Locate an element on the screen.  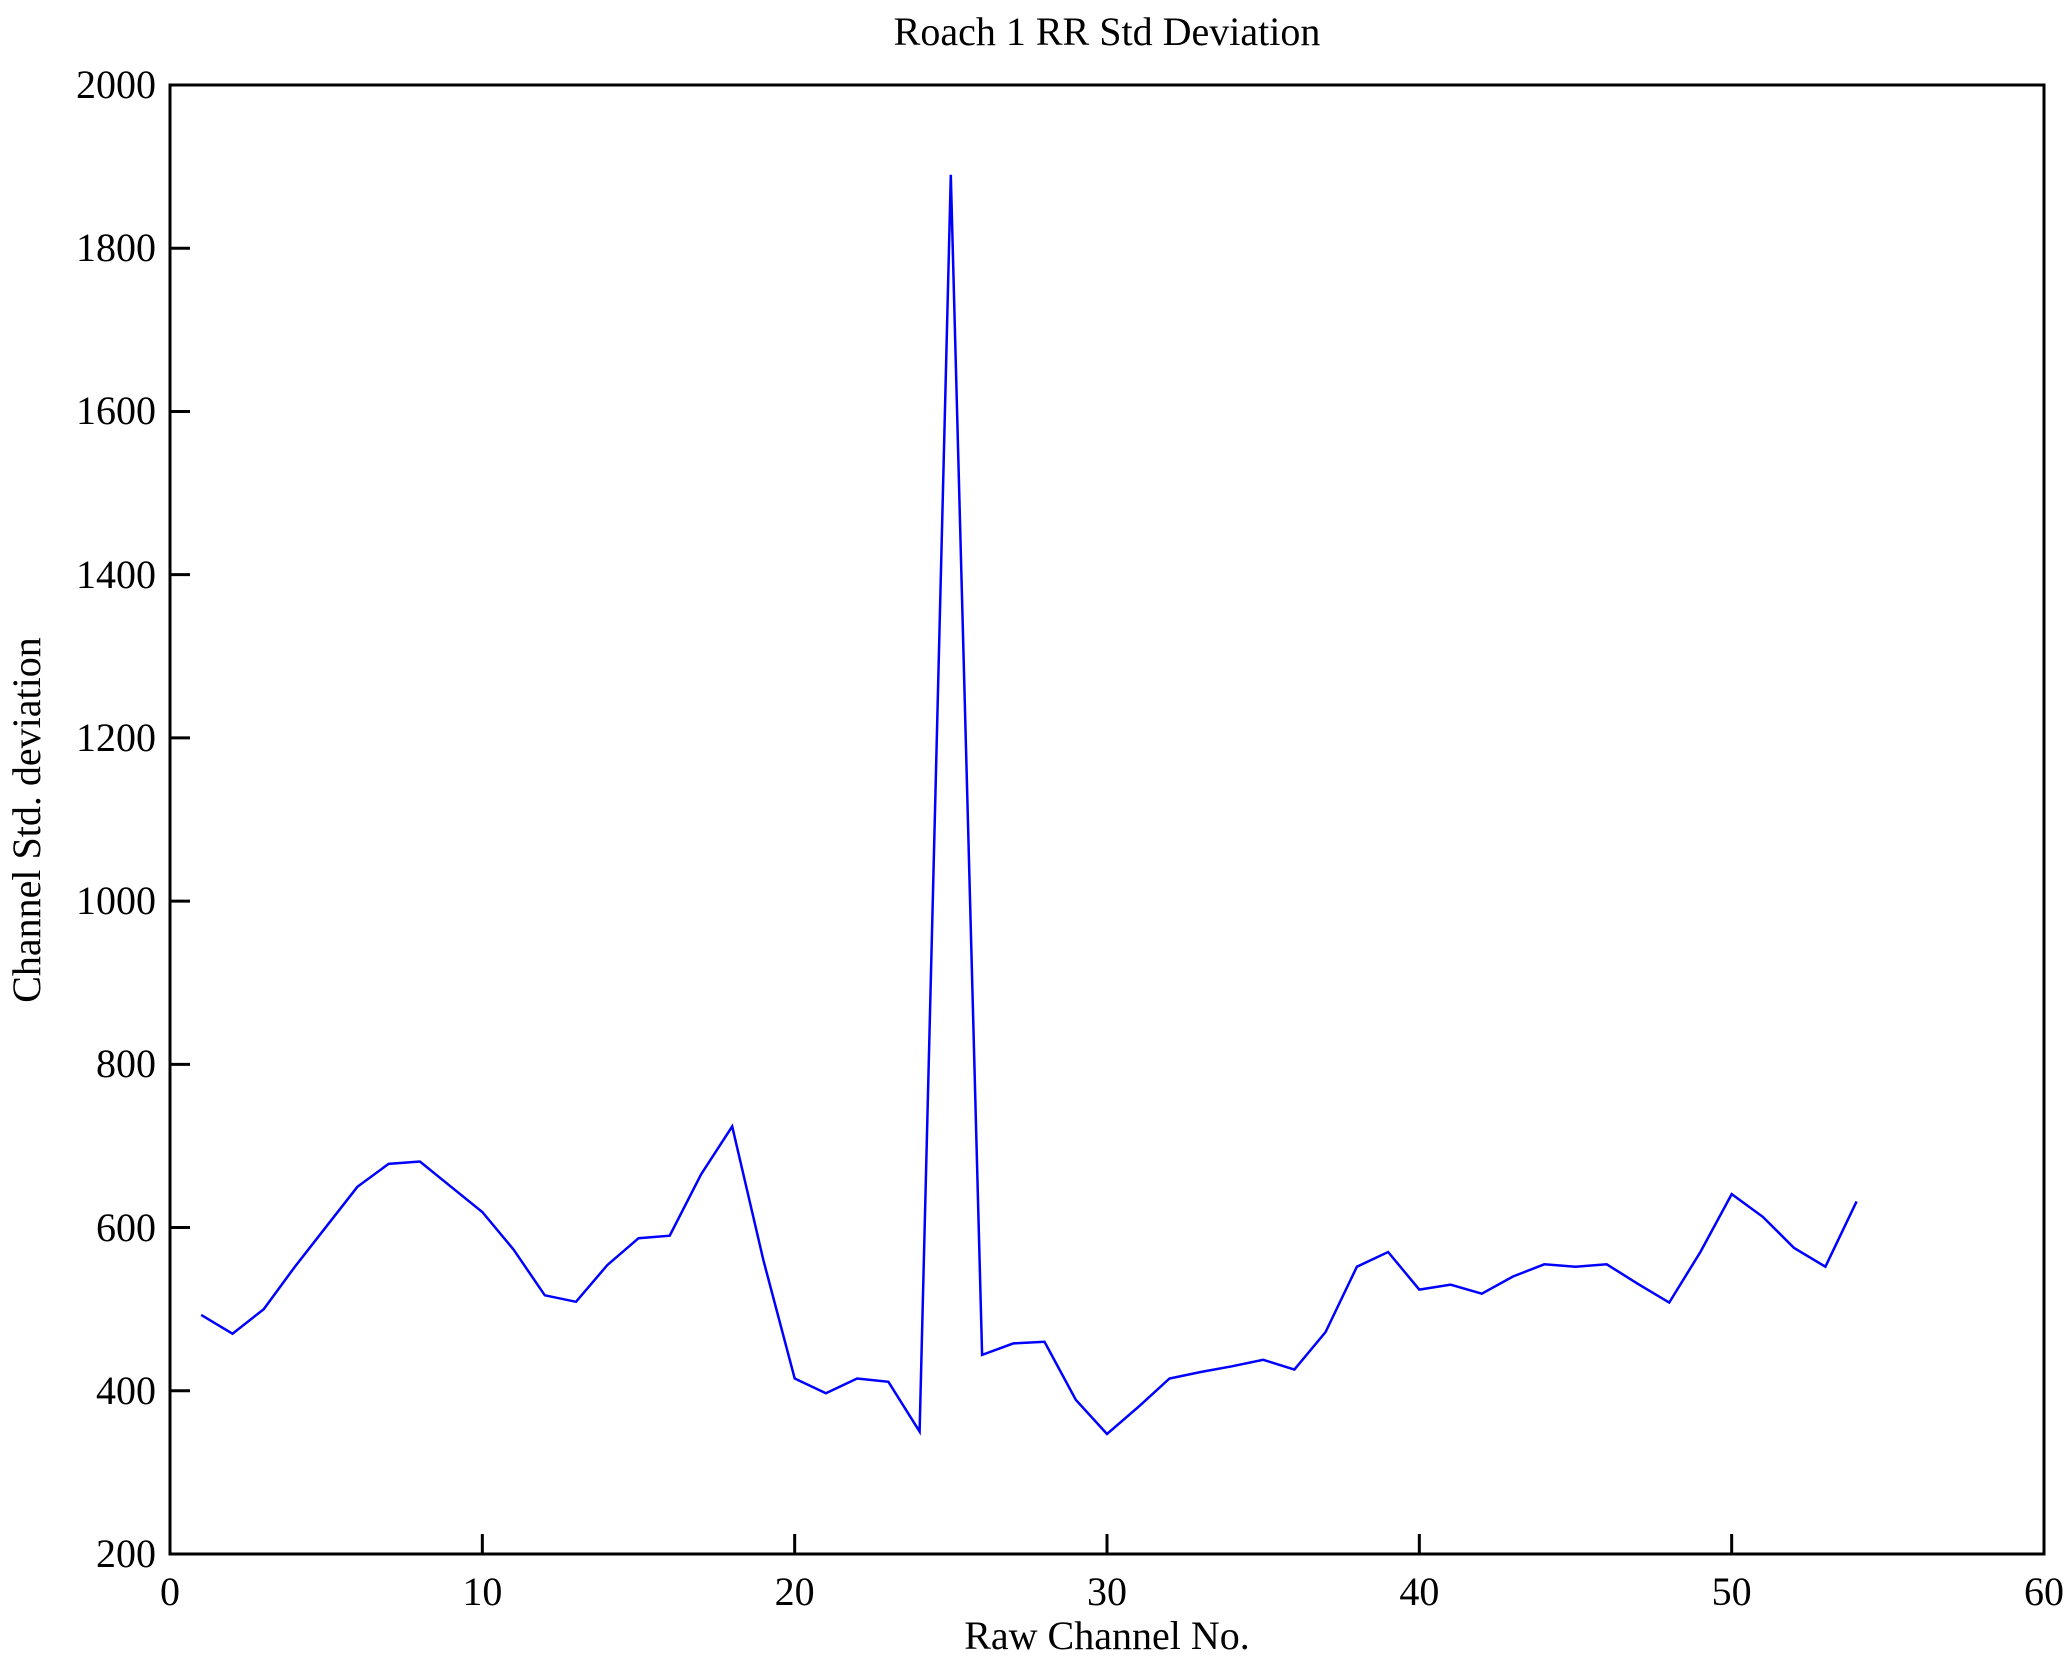
chart-title: Roach 1 RR Std Deviation is located at coordinates (1107, 31).